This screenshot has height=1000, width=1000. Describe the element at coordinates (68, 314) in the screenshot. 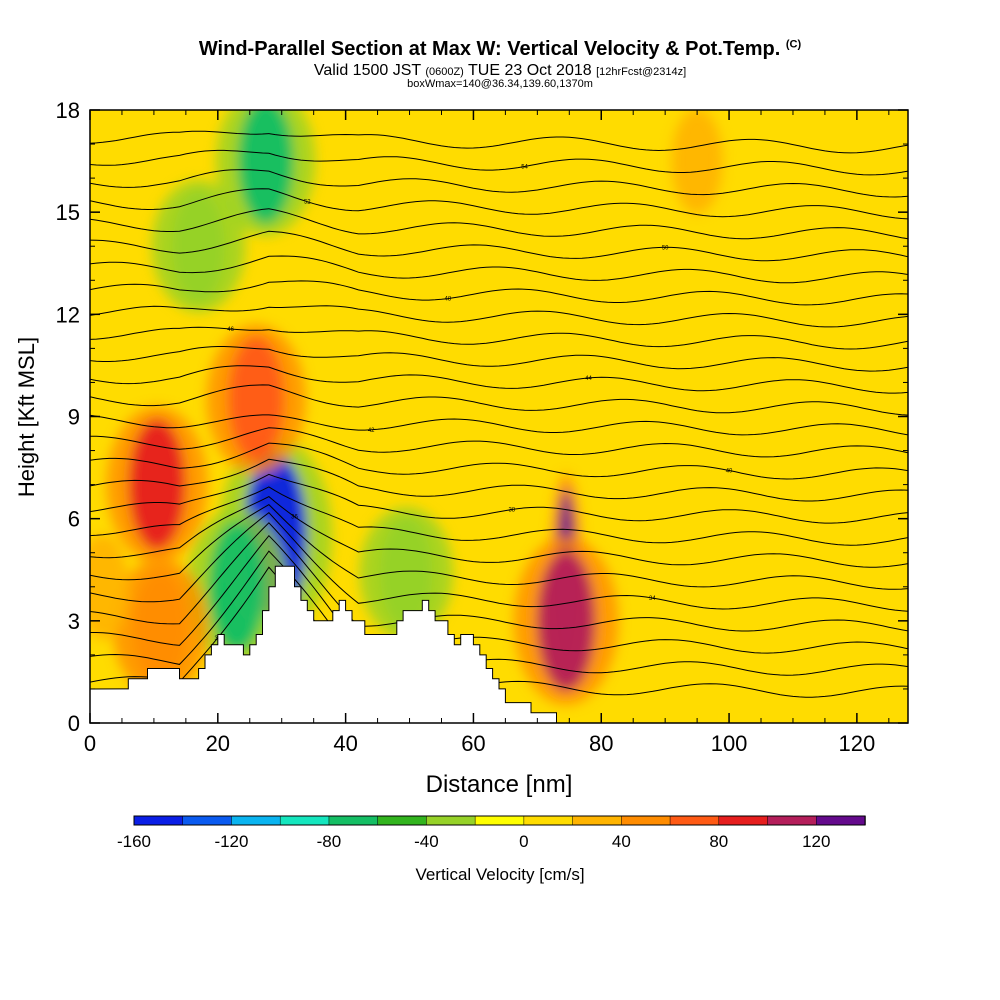

I see `y-tick-label: 12` at that location.